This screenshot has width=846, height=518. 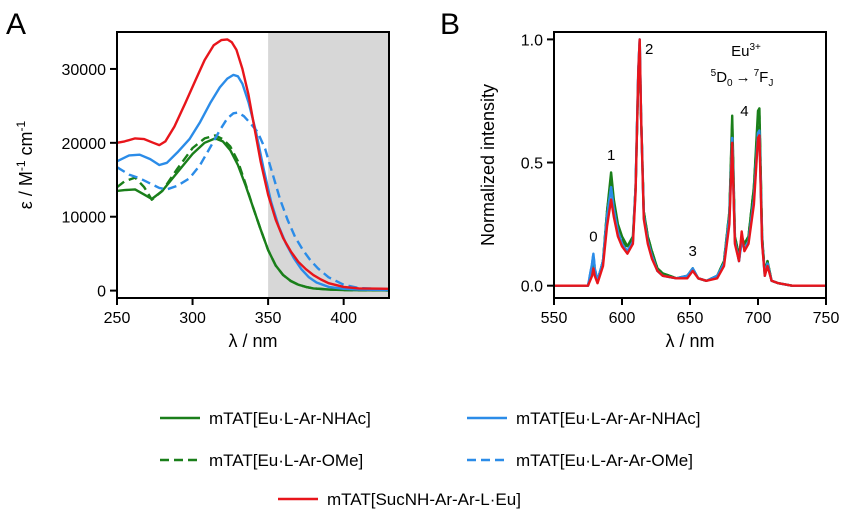 What do you see at coordinates (84, 70) in the screenshot?
I see `panel-a-y-tick-label: 30000` at bounding box center [84, 70].